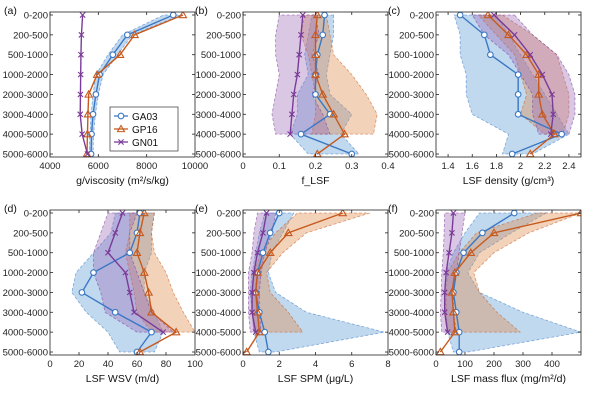 This screenshot has height=400, width=600. What do you see at coordinates (351, 364) in the screenshot?
I see `x-tick-label: 6` at bounding box center [351, 364].